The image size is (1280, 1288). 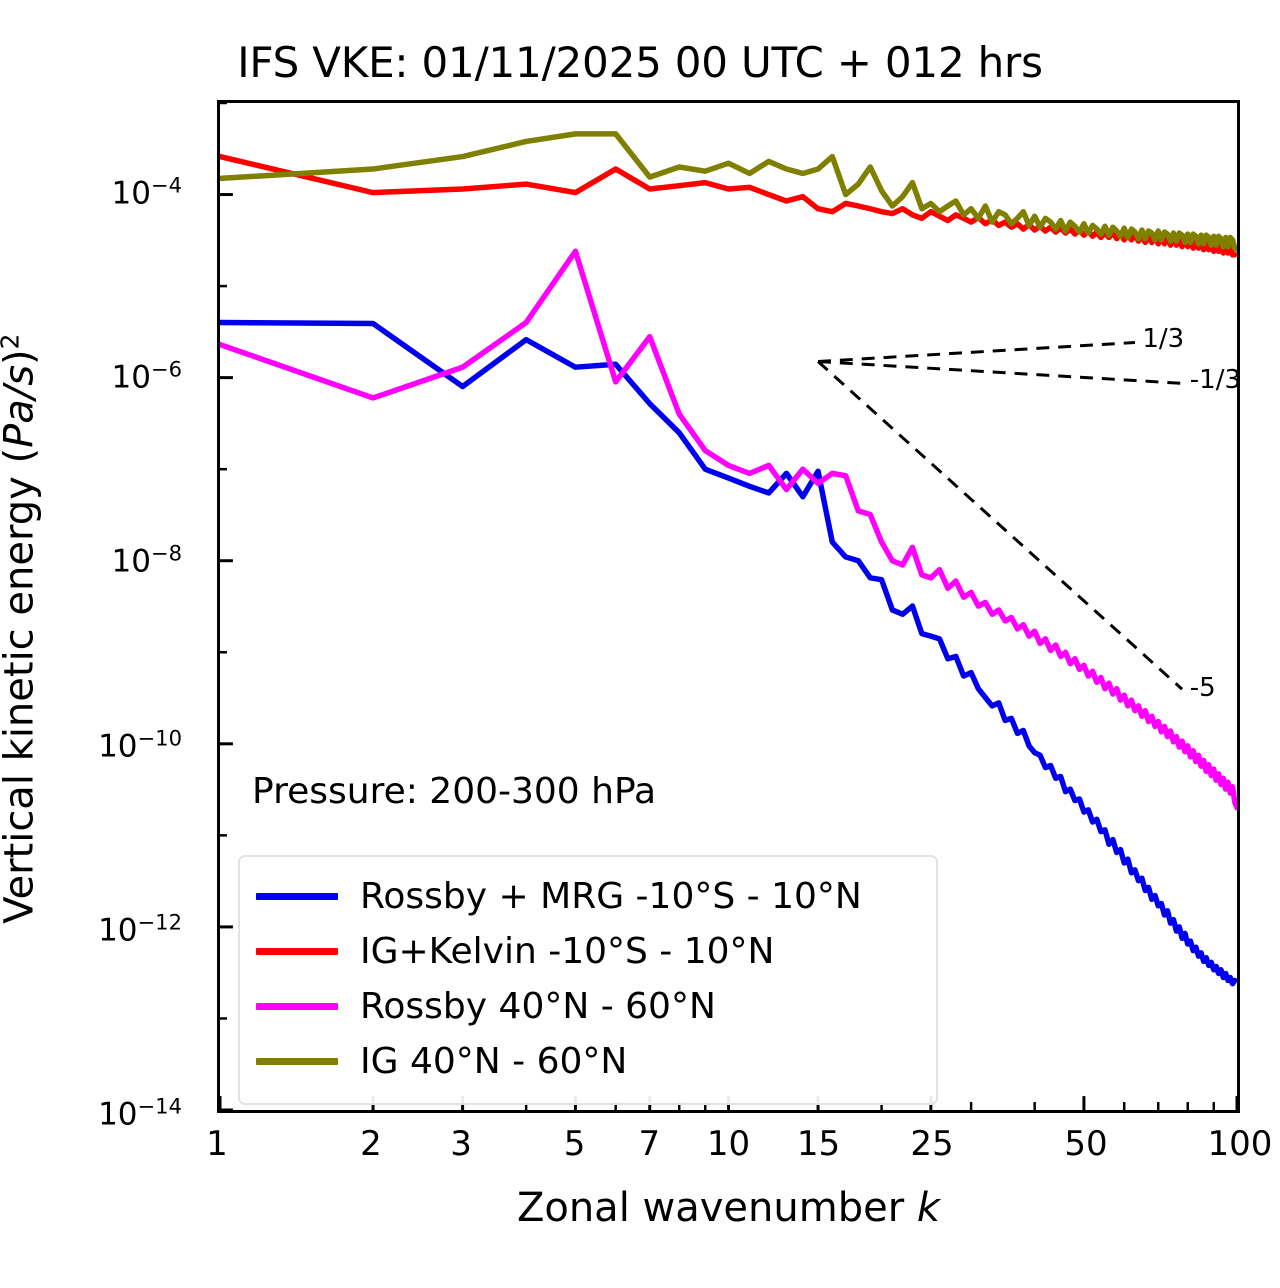 I want to click on legend-item: IG 40°N - 60°N, so click(x=588, y=1061).